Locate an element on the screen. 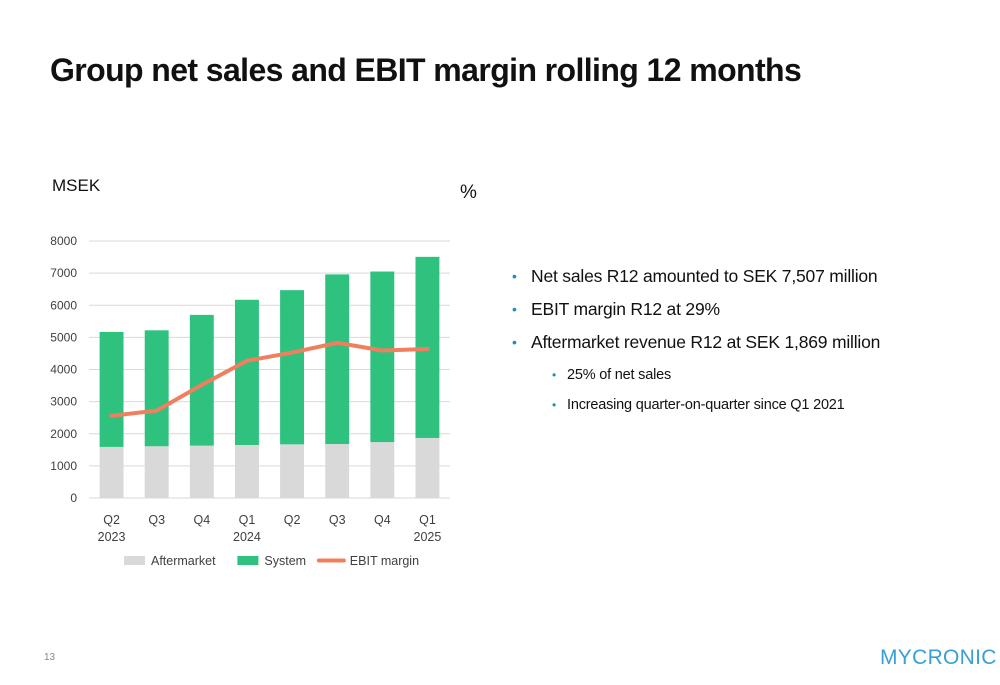 The height and width of the screenshot is (685, 1000). legend-label: System is located at coordinates (285, 561).